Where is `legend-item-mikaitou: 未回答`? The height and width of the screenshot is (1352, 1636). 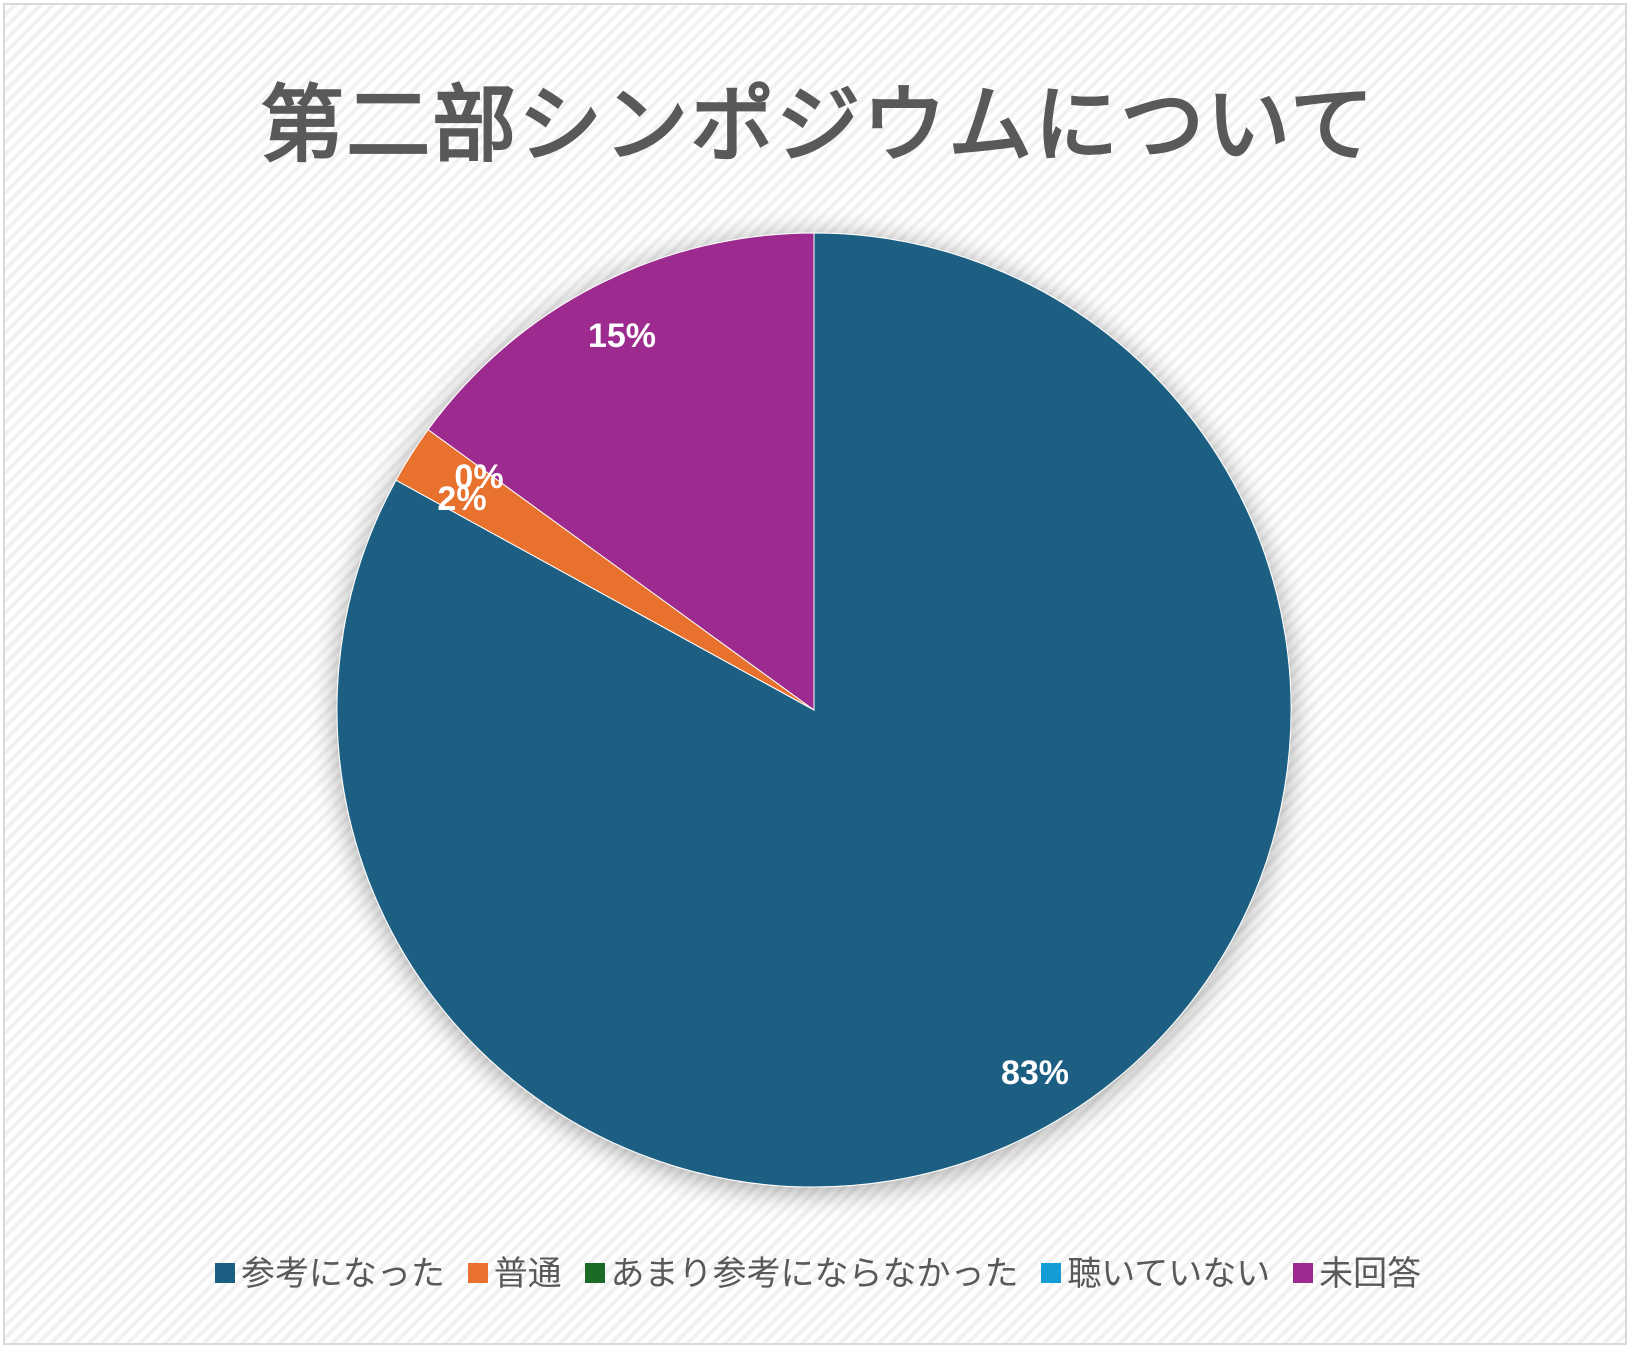 legend-item-mikaitou: 未回答 is located at coordinates (1357, 1270).